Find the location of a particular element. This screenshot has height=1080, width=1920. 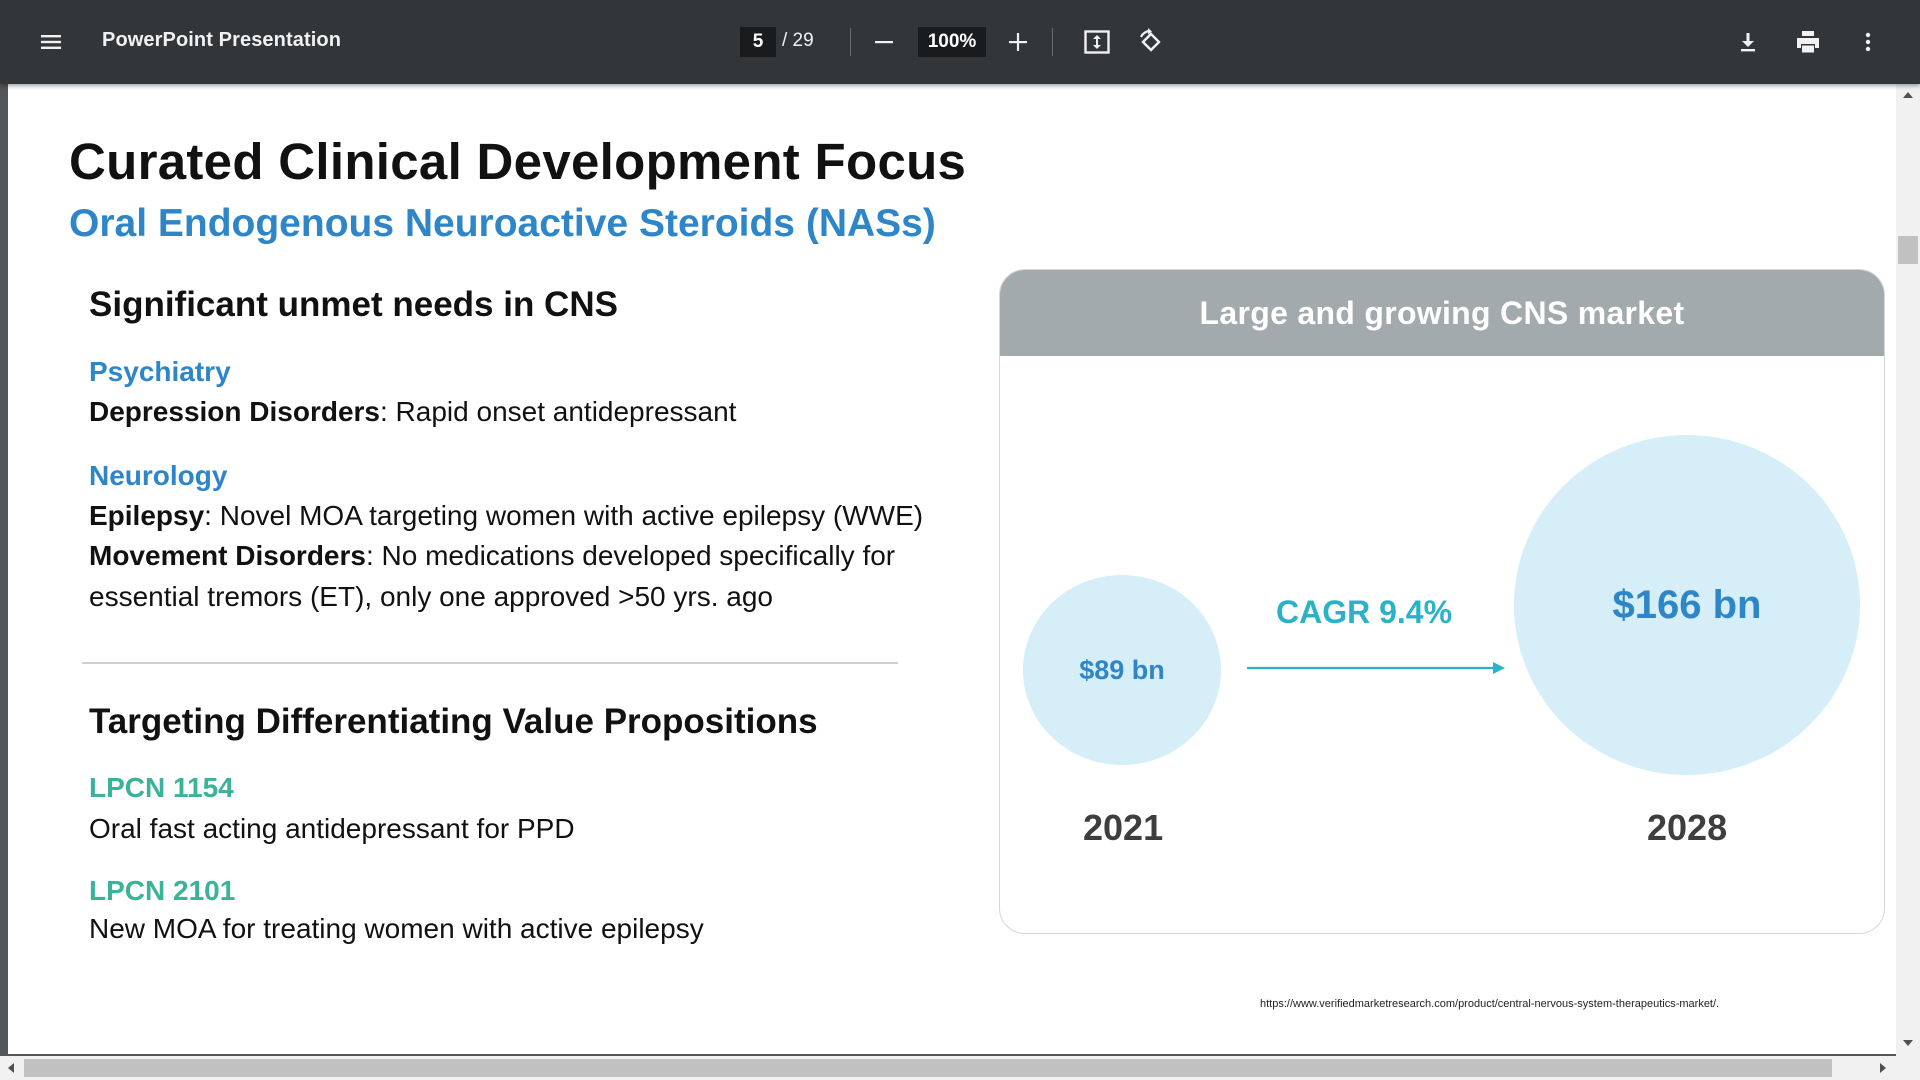

menu-button is located at coordinates (51, 42).